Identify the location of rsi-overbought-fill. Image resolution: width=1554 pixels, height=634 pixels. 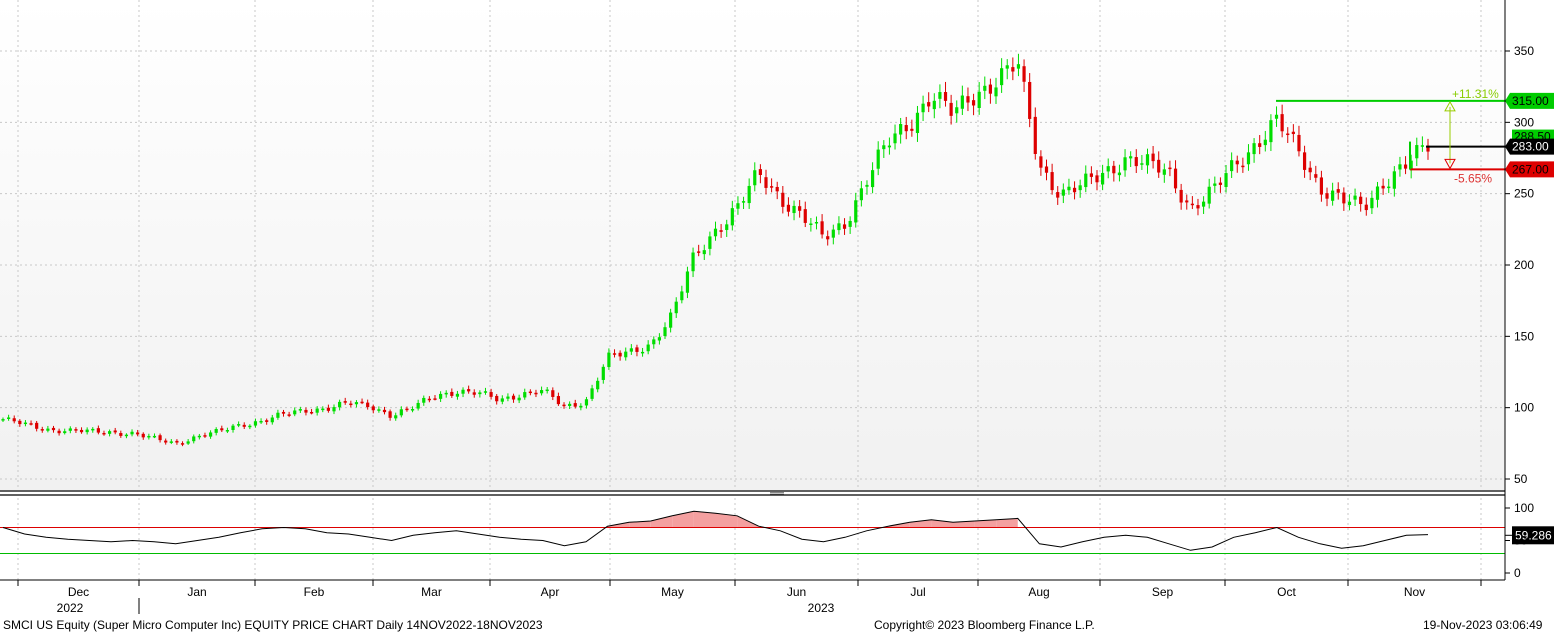
(661, 521).